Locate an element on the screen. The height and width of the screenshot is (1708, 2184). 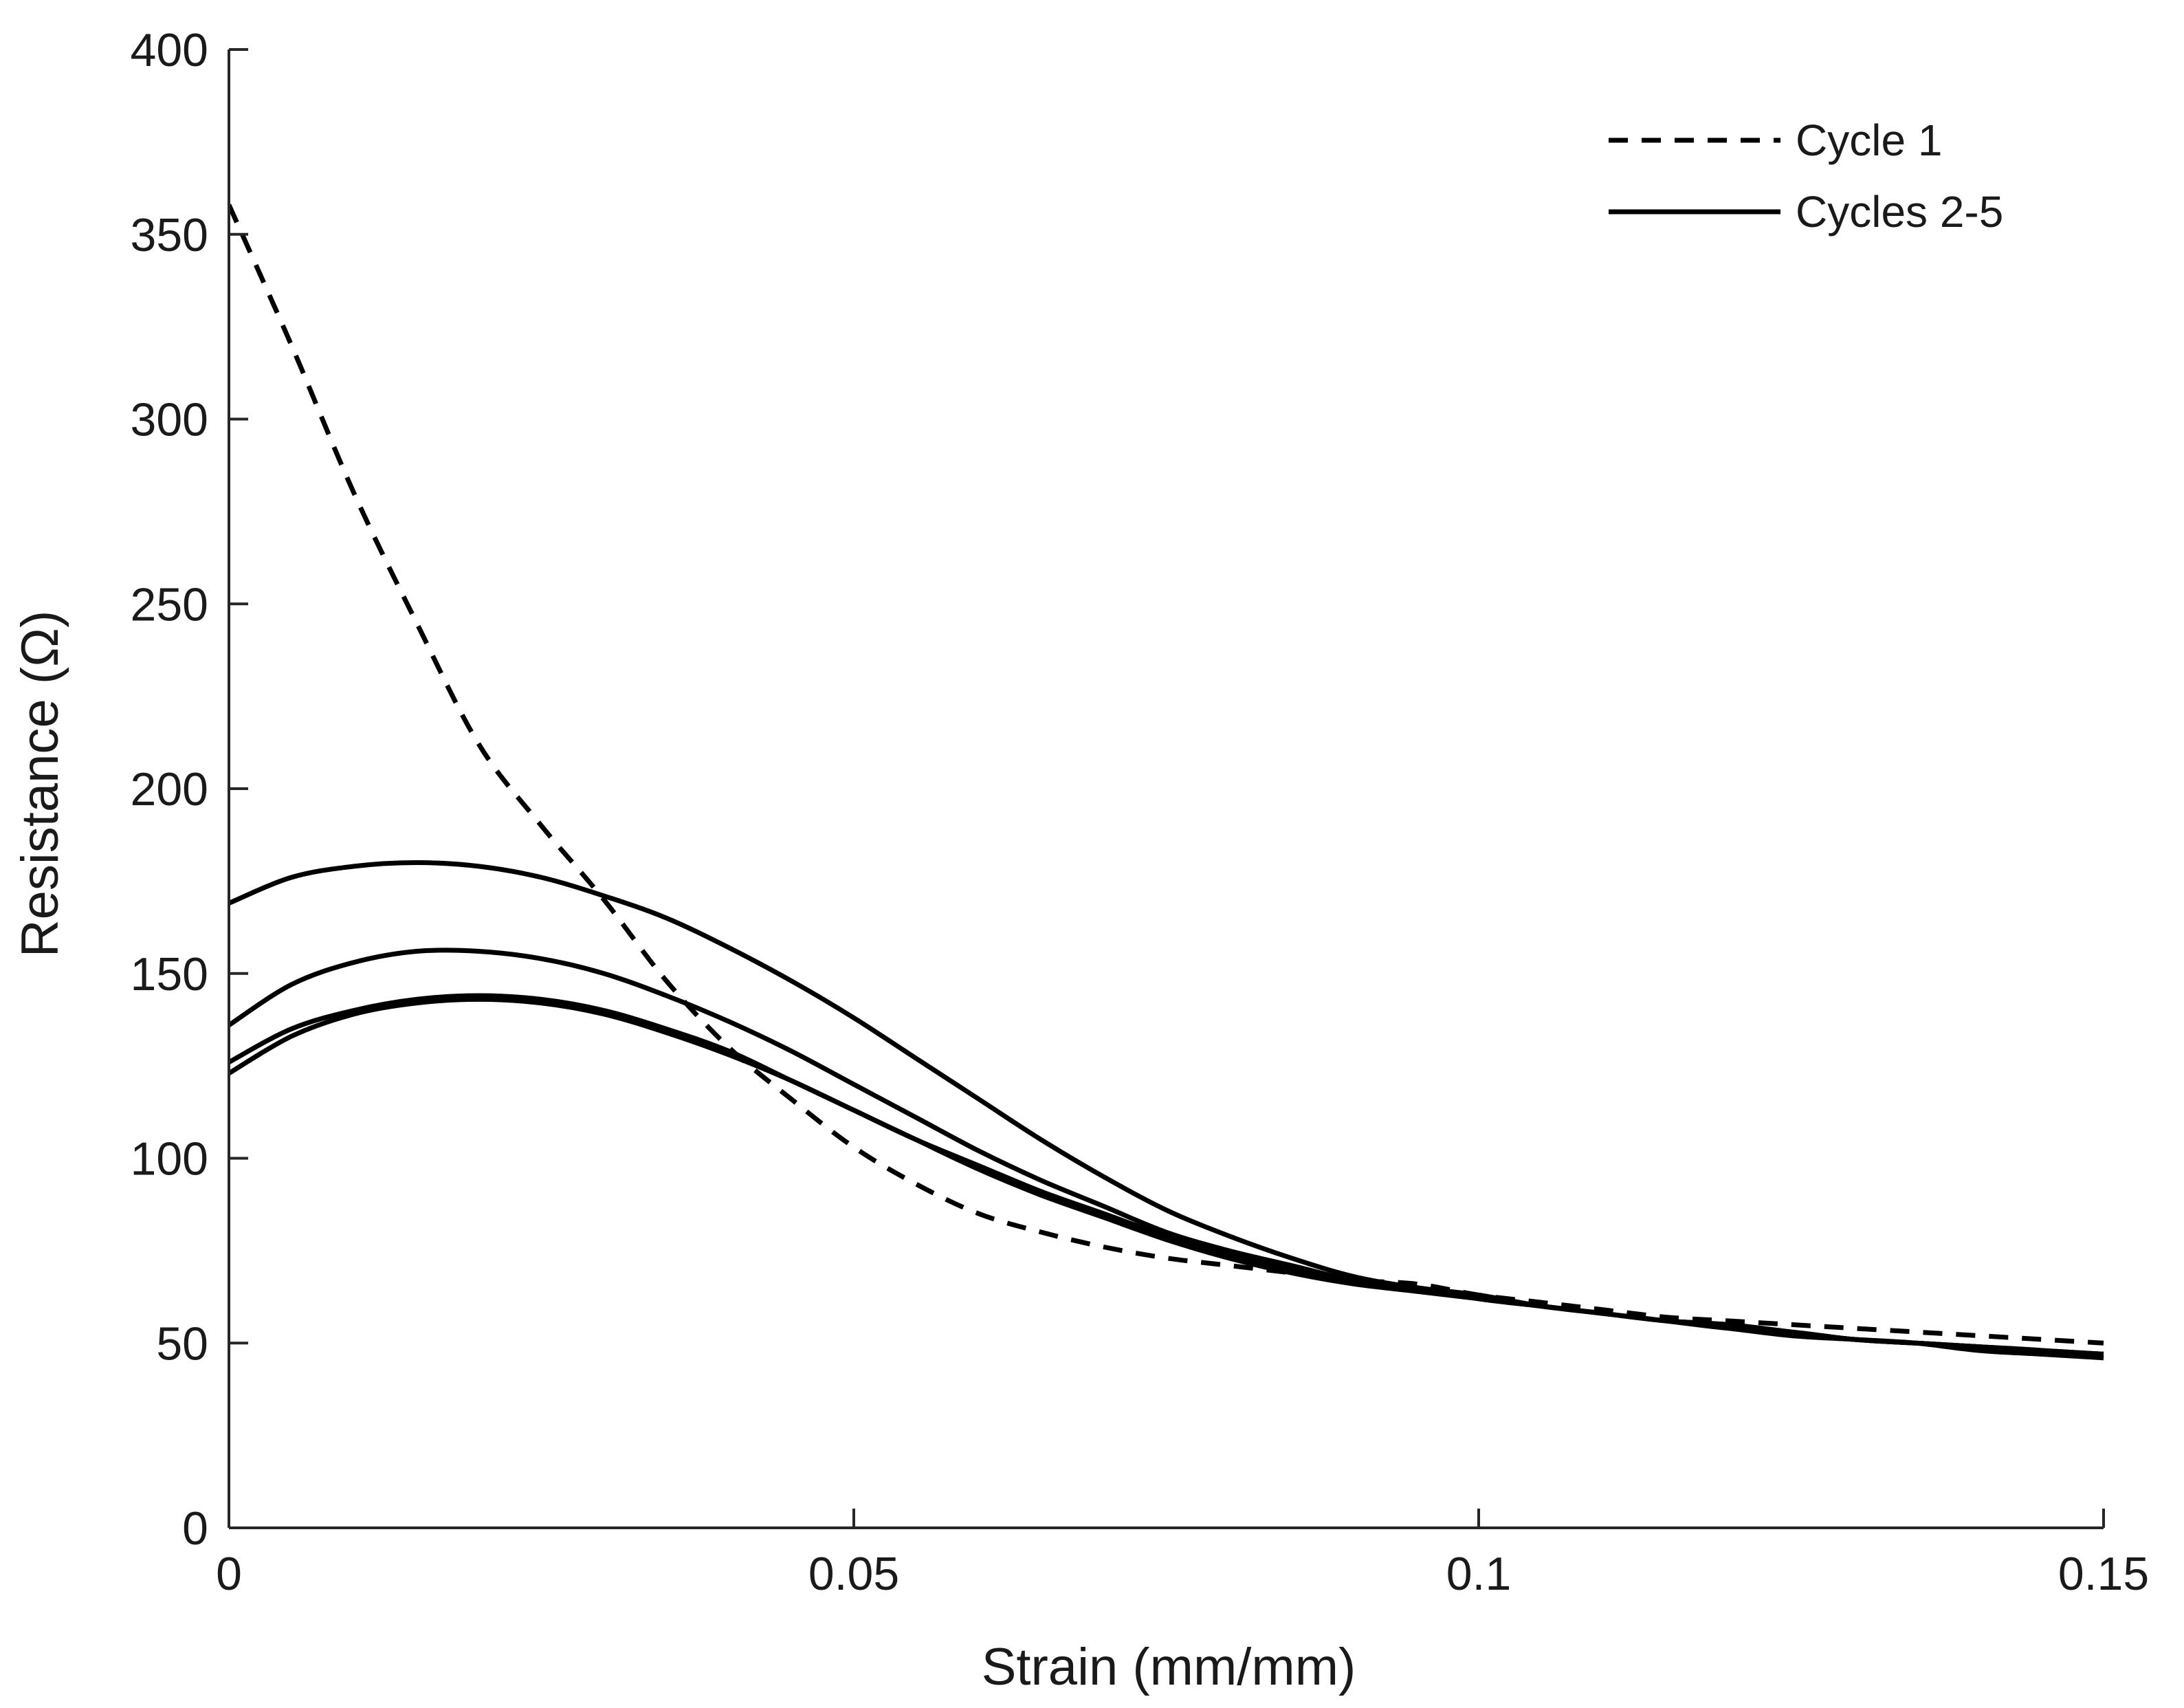
x-axis-title: Strain (mm/mm) is located at coordinates (1169, 1667).